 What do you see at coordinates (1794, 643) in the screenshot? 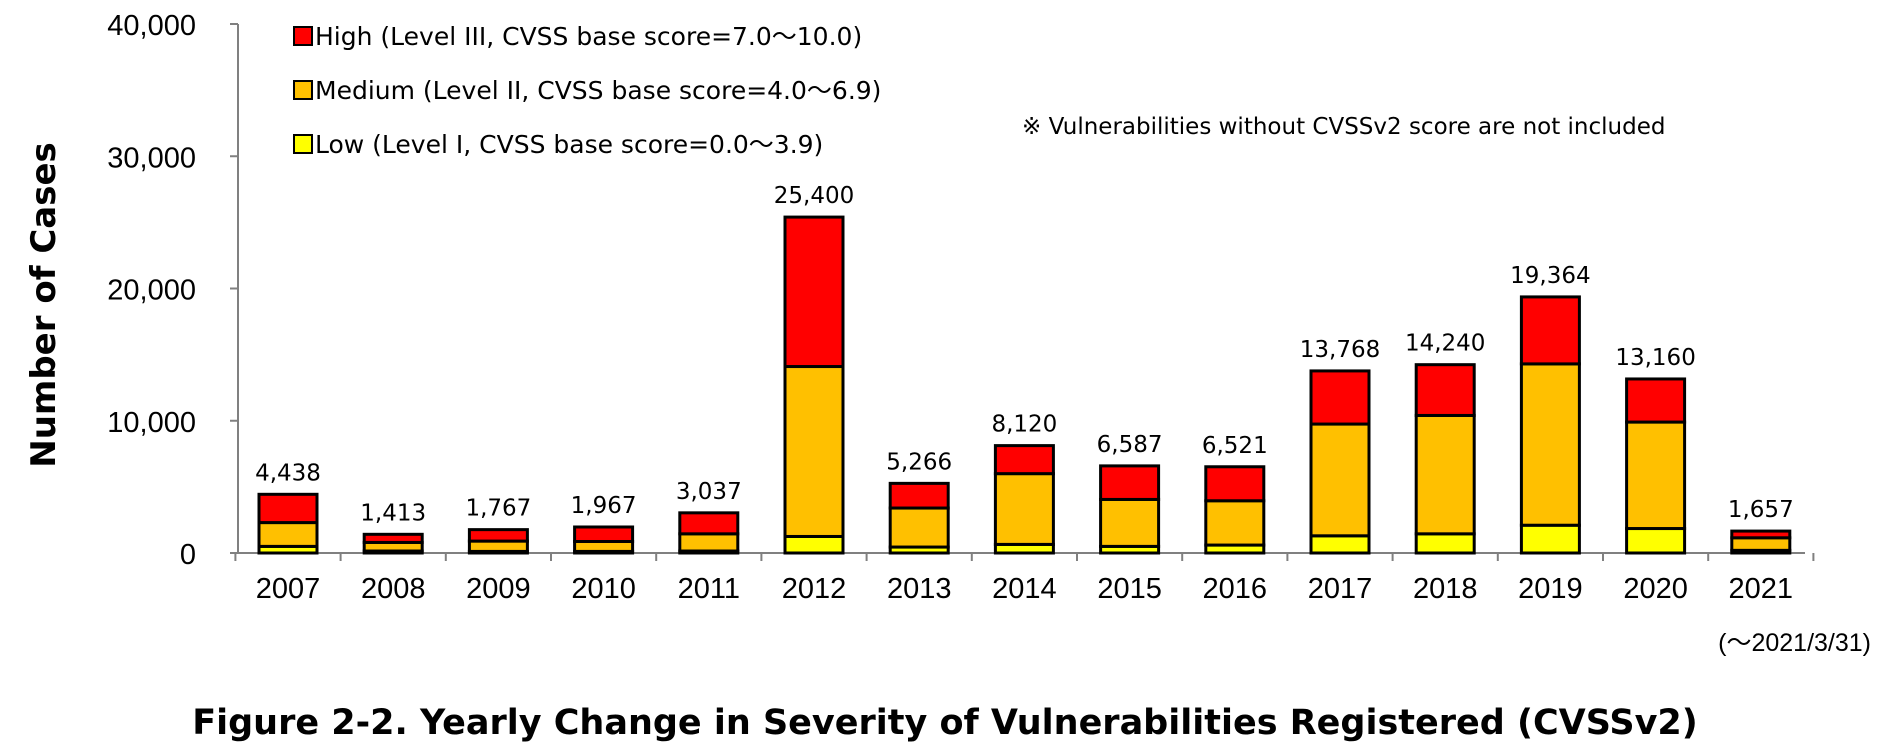
I see `last-category-note: (～2021/3/31)` at bounding box center [1794, 643].